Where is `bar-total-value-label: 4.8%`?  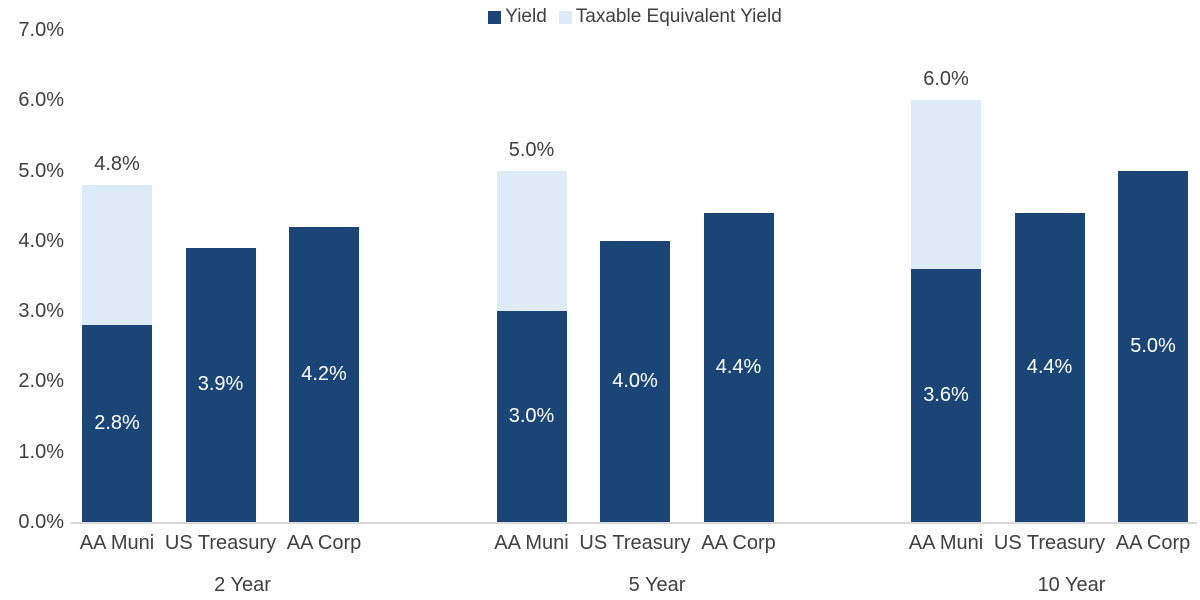
bar-total-value-label: 4.8% is located at coordinates (117, 163).